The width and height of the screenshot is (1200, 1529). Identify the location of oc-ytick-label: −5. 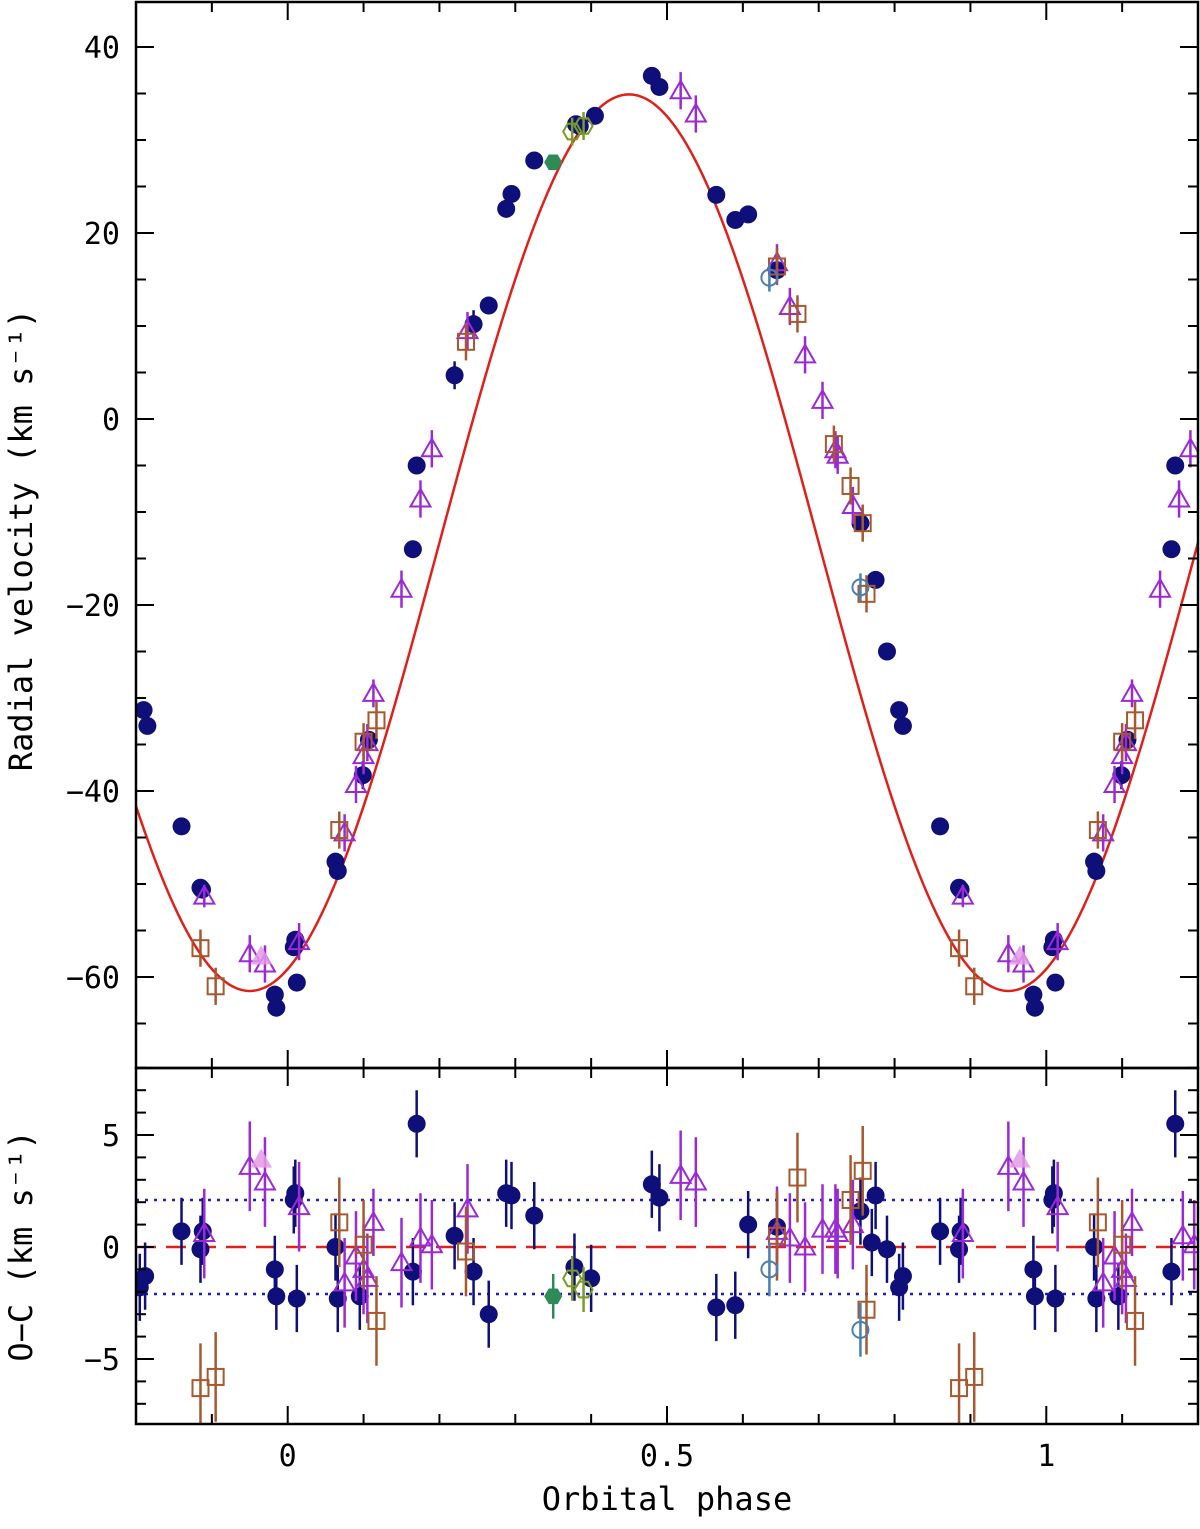
(102, 1360).